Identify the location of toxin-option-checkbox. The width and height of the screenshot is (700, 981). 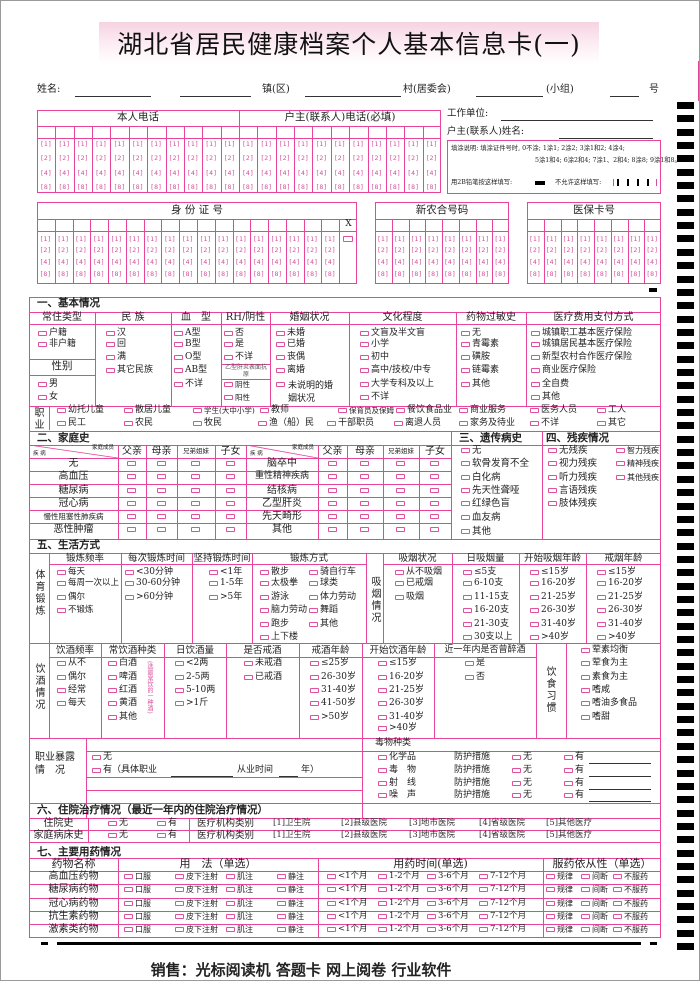
(382, 795).